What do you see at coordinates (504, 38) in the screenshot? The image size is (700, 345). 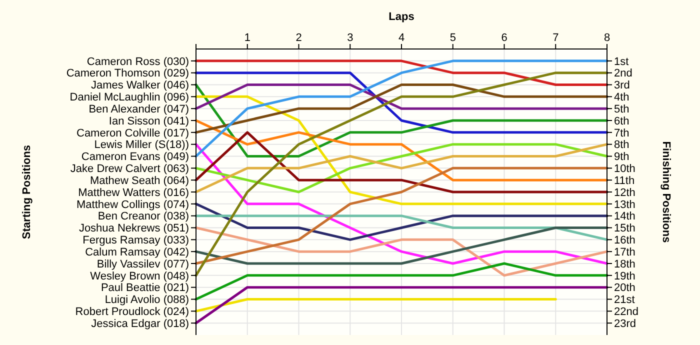 I see `x-tick-label: 6` at bounding box center [504, 38].